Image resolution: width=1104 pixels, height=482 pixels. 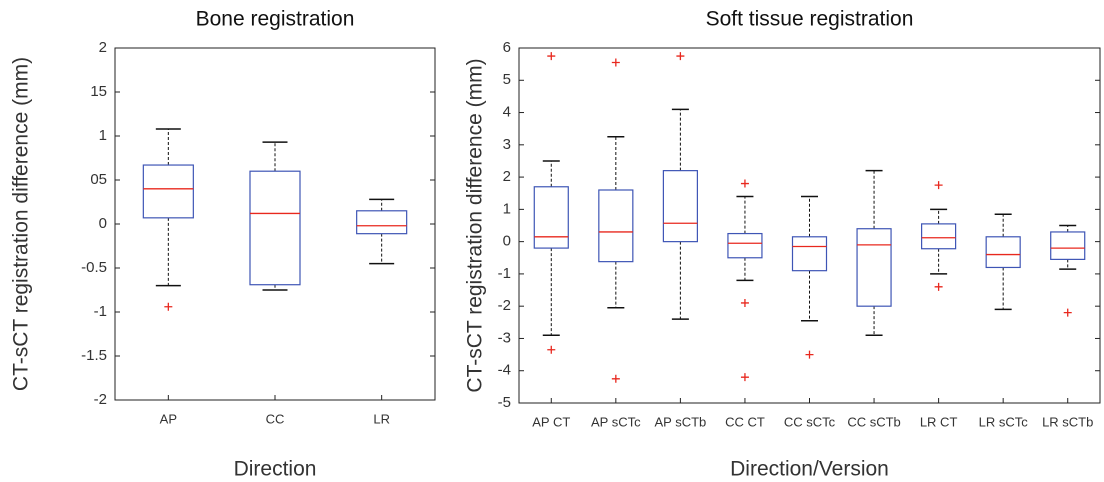 I want to click on y-tick-label: 15, so click(x=98, y=91).